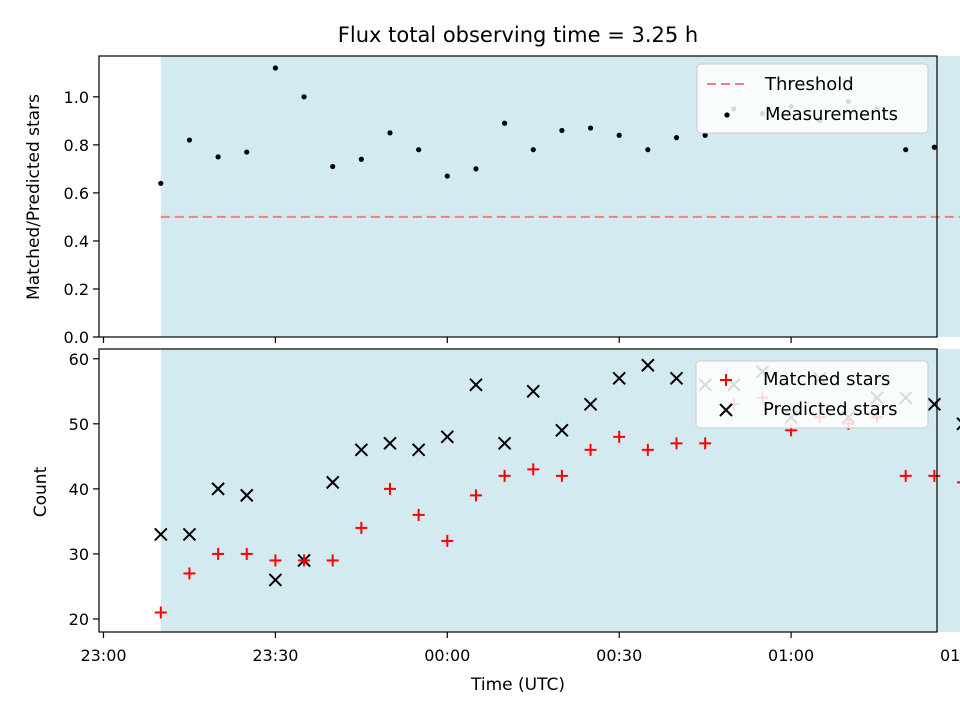 The height and width of the screenshot is (720, 960). Describe the element at coordinates (726, 380) in the screenshot. I see `legend-matched-swatch` at that location.